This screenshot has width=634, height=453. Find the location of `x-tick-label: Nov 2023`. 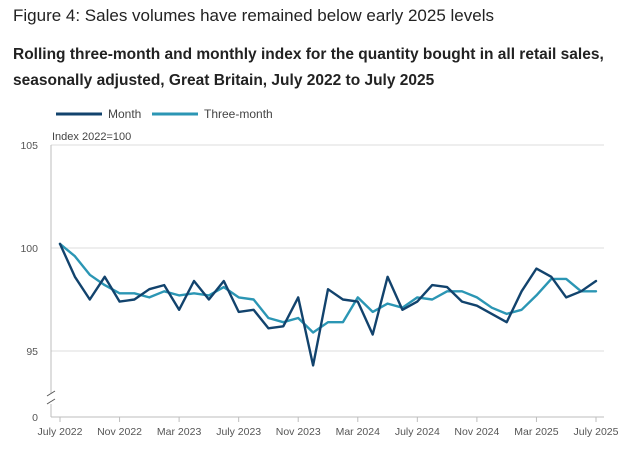

x-tick-label: Nov 2023 is located at coordinates (298, 432).